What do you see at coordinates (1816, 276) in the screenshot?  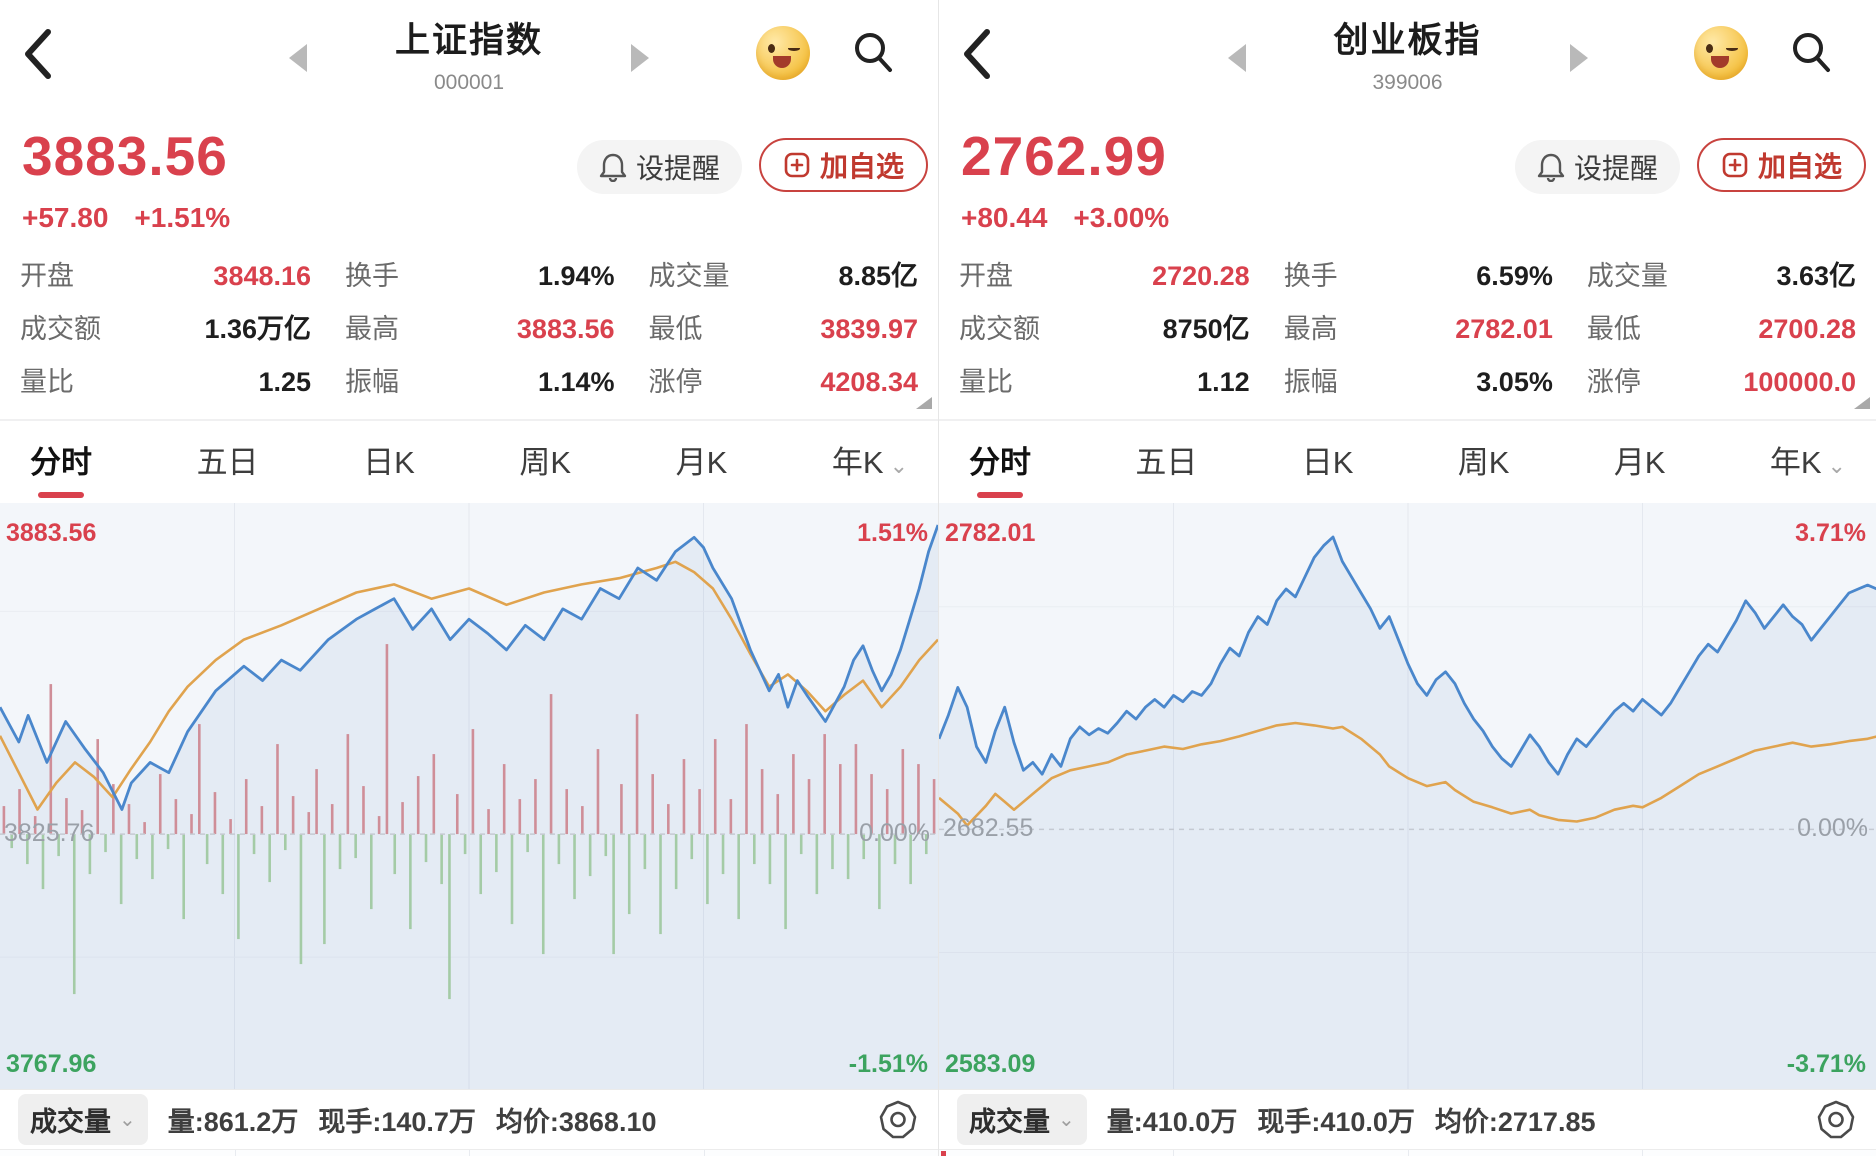 I see `stat-value: 3.63亿` at bounding box center [1816, 276].